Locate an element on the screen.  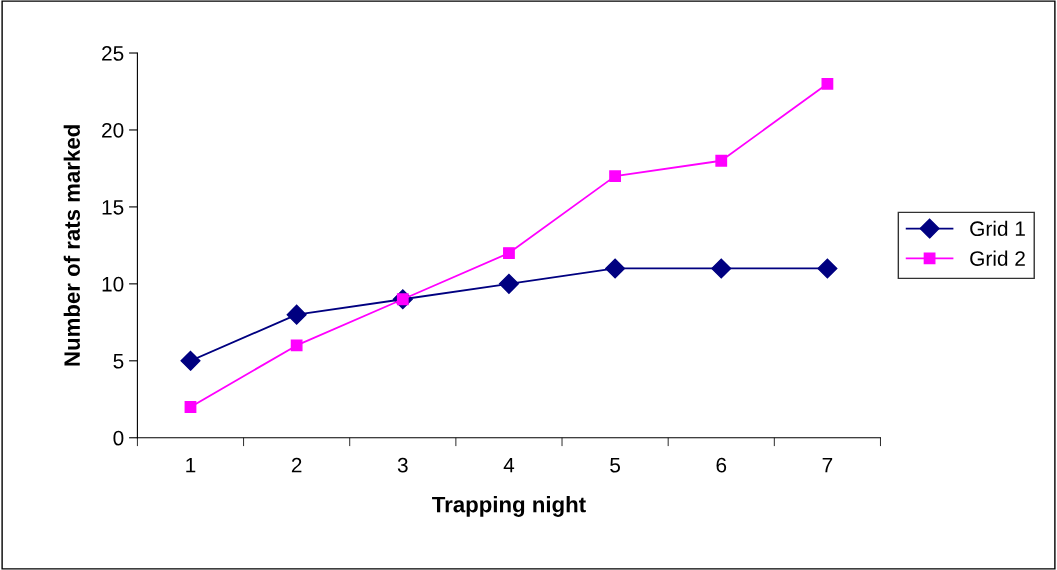
x-tick-label: 1 is located at coordinates (191, 465).